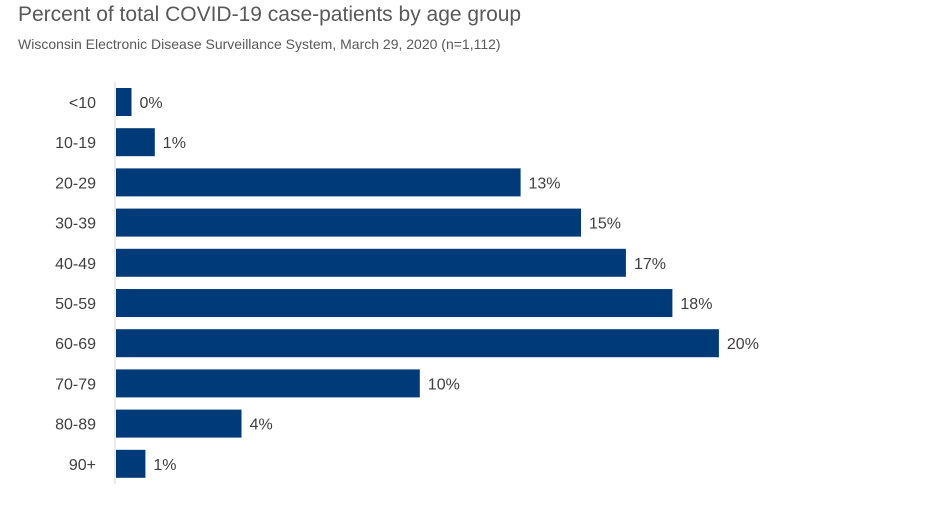  I want to click on category-label: 90+, so click(82, 465).